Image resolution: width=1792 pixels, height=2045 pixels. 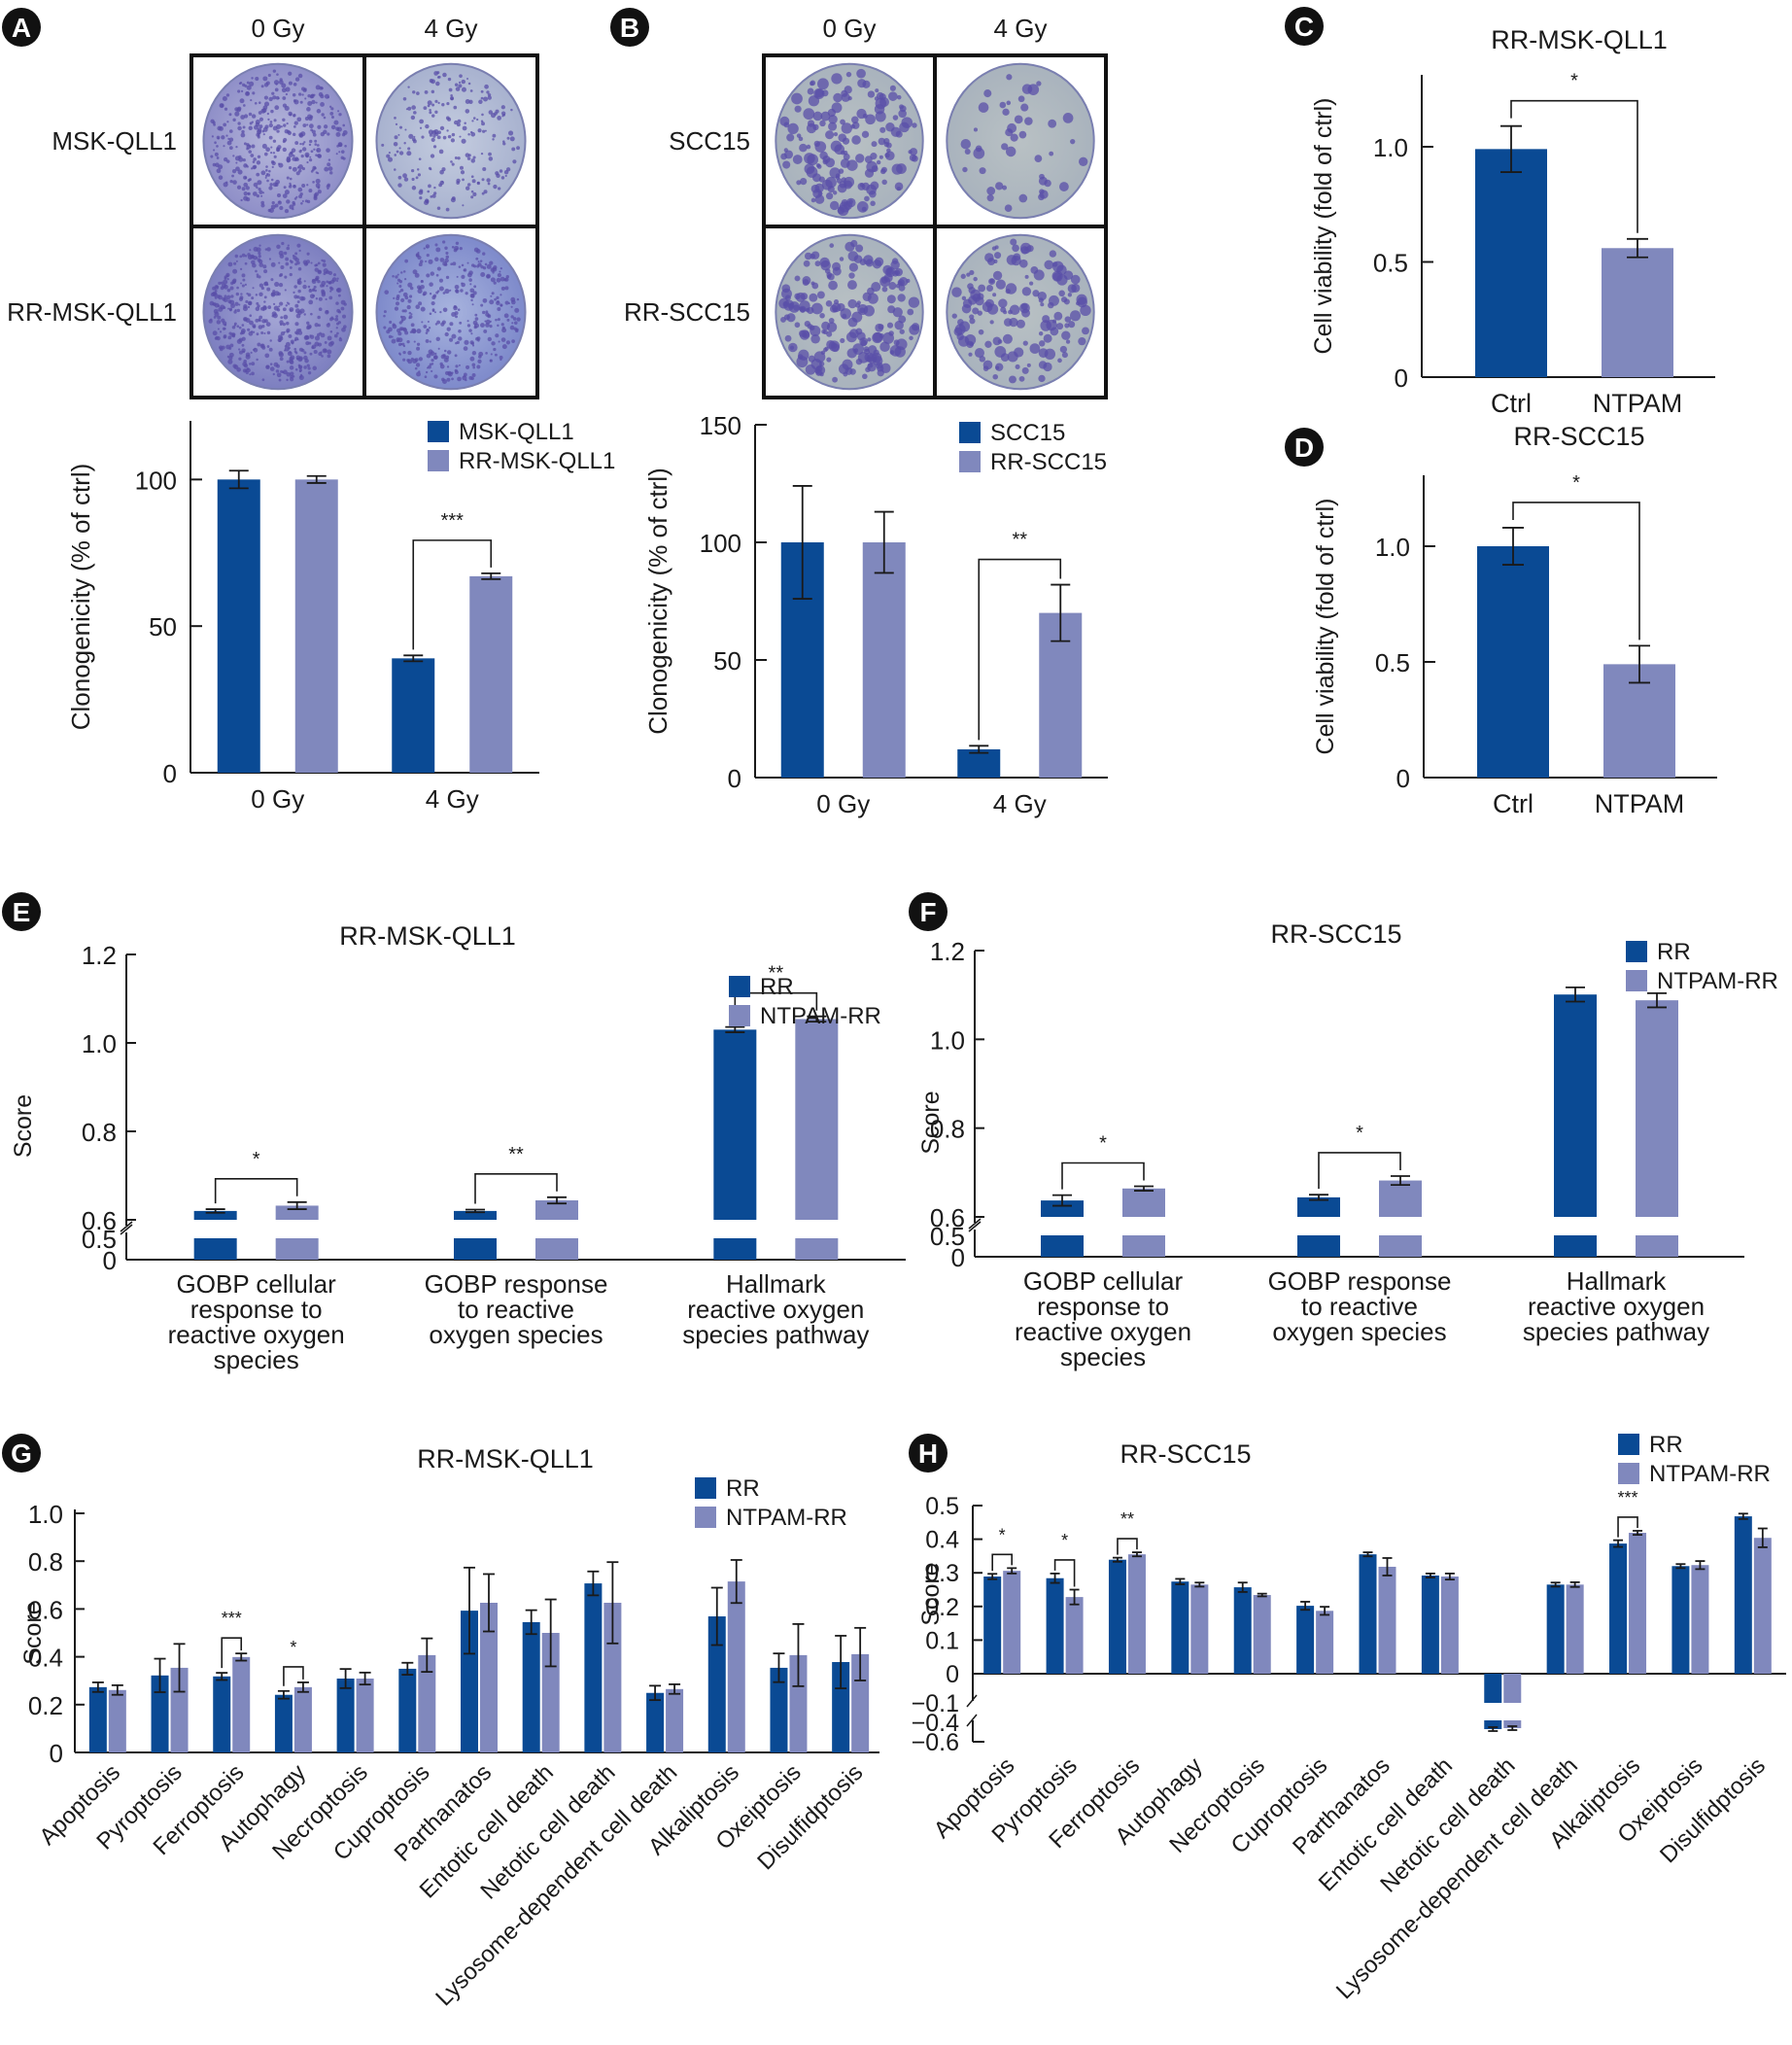 What do you see at coordinates (531, 1686) in the screenshot?
I see `bar-rr` at bounding box center [531, 1686].